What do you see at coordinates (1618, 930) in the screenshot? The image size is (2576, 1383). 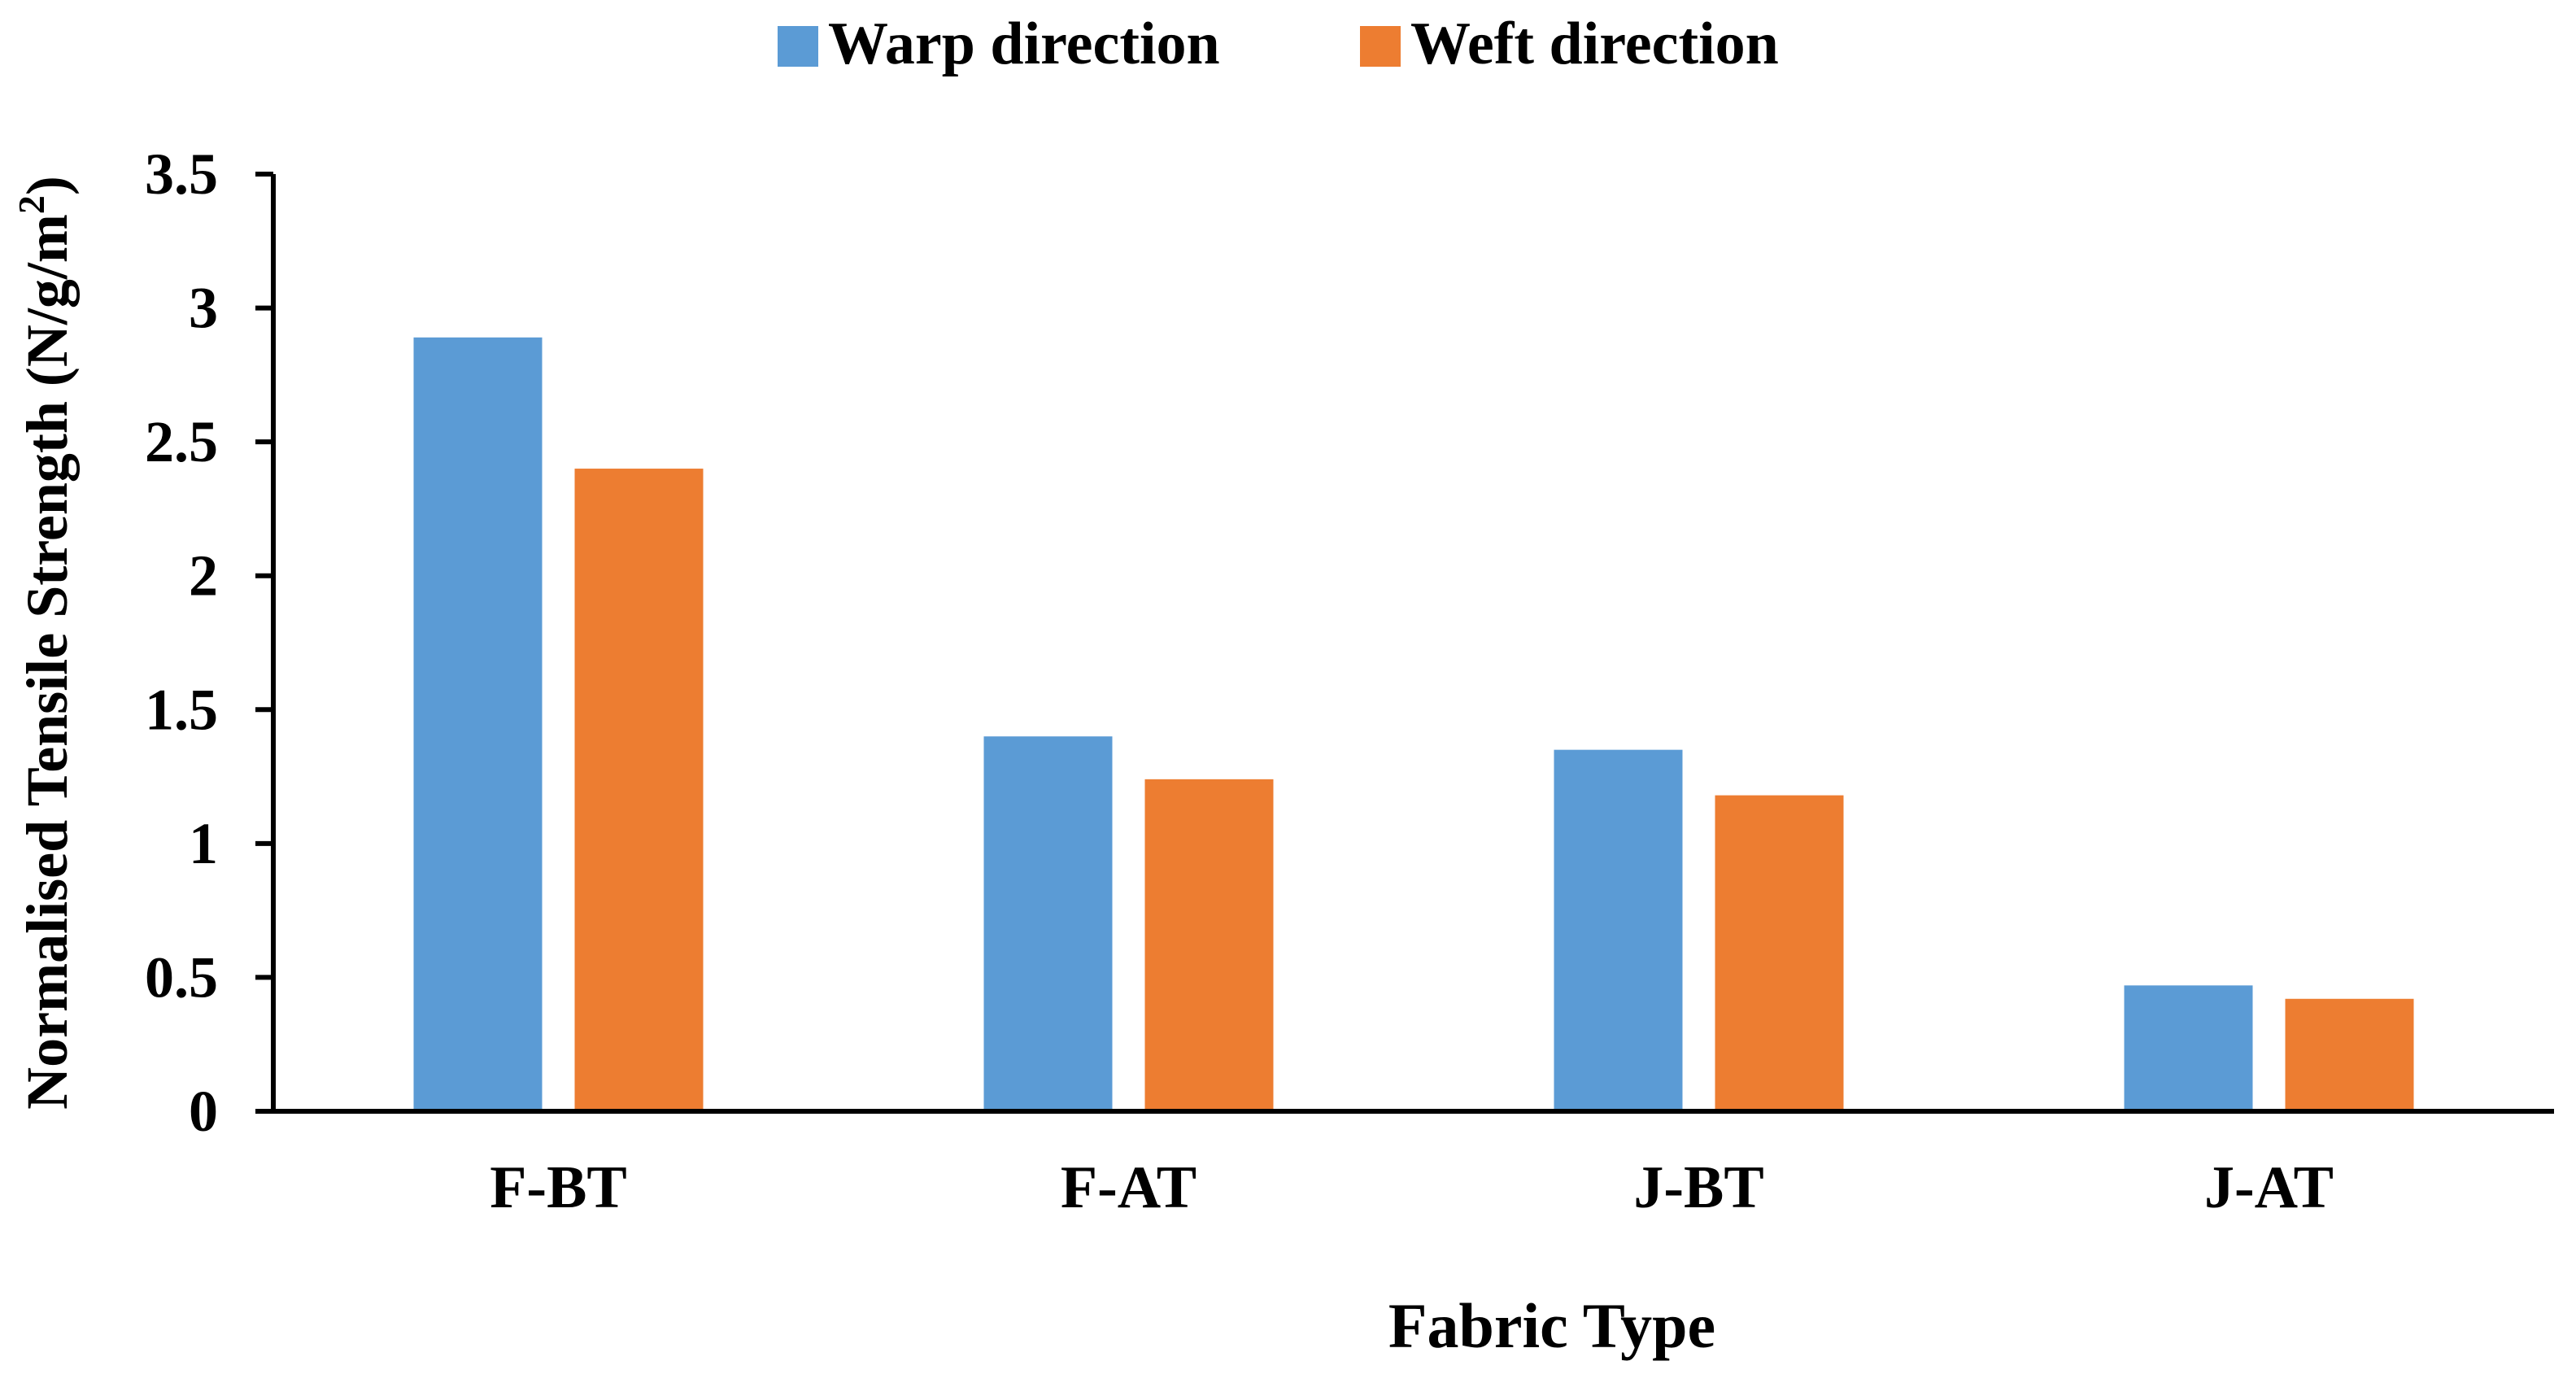 I see `bar-warp-j-bt` at bounding box center [1618, 930].